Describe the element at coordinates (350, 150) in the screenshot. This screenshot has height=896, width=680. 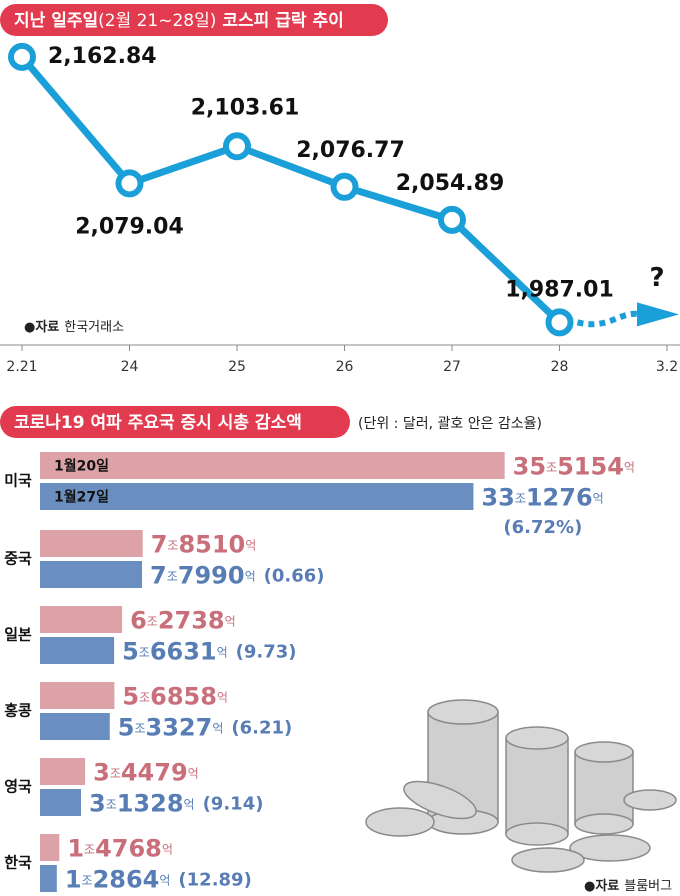
I see `value-label: 2,076.77` at that location.